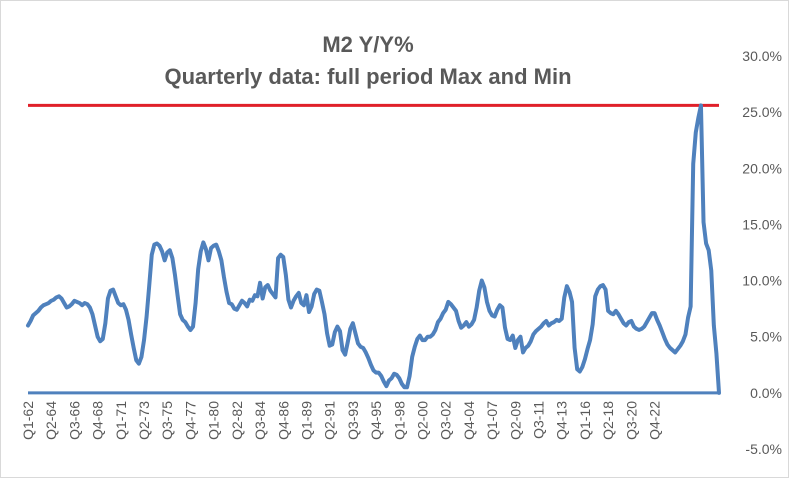  Describe the element at coordinates (762, 168) in the screenshot. I see `y-tick-label: 20.0%` at that location.